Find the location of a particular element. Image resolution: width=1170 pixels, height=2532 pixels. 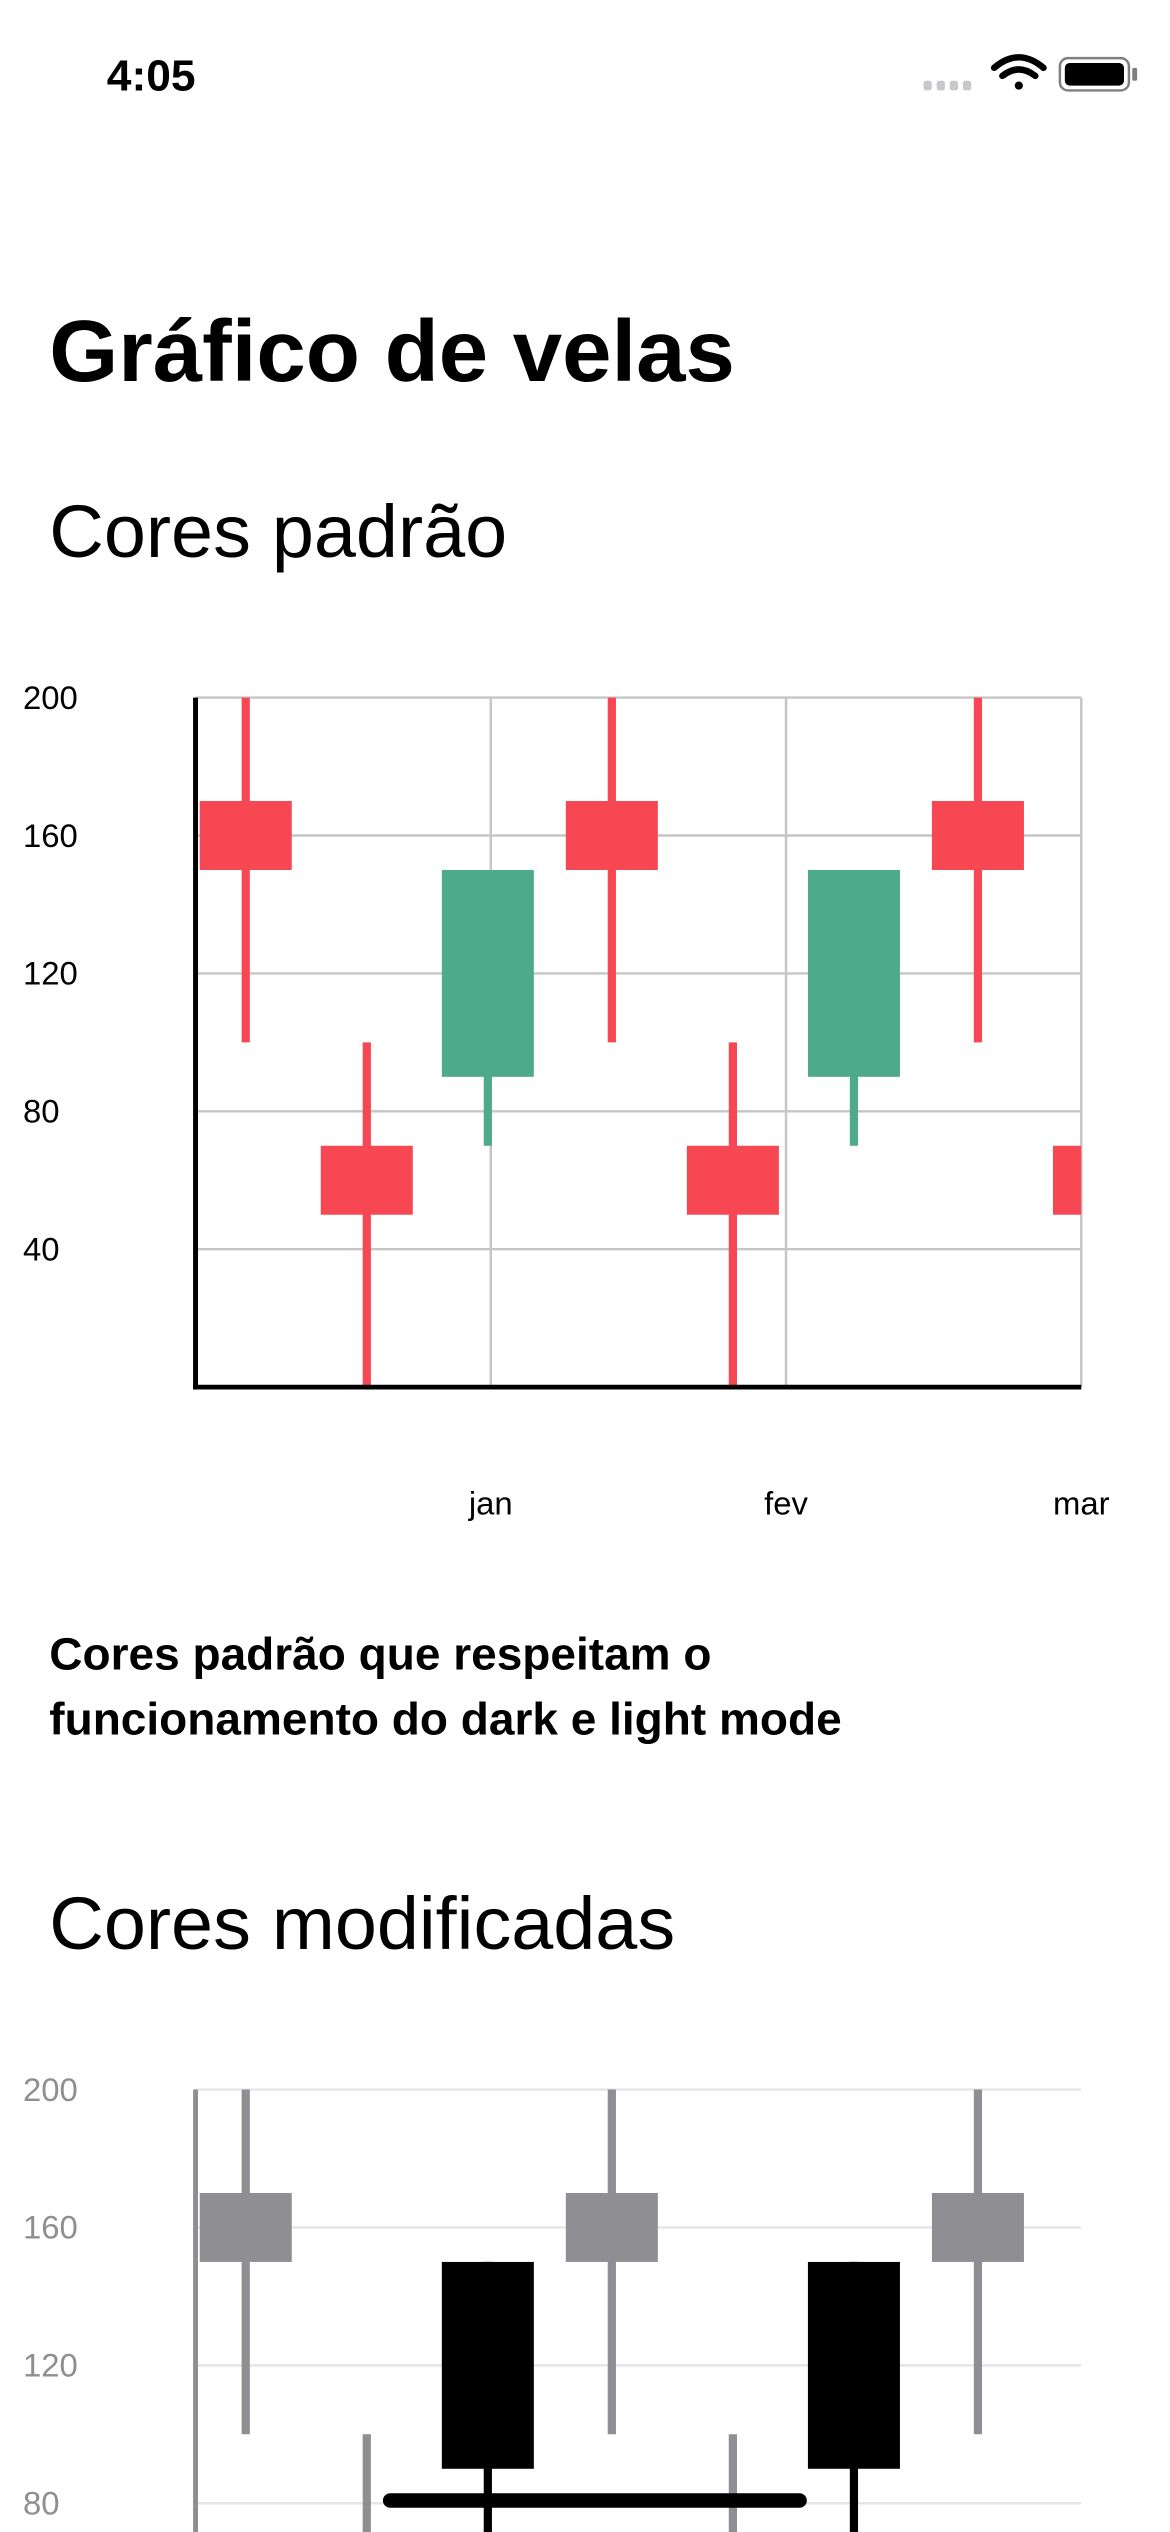

caption: Cores padrão que respeitam o is located at coordinates (380, 1654).